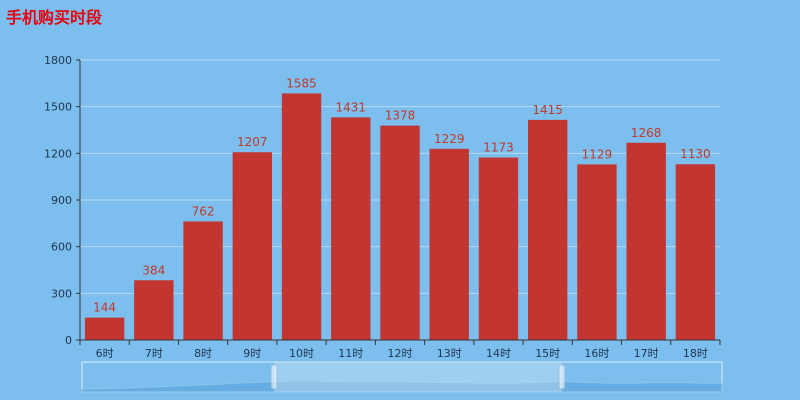 The height and width of the screenshot is (400, 800). What do you see at coordinates (203, 353) in the screenshot?
I see `x-tick-label: 8时` at bounding box center [203, 353].